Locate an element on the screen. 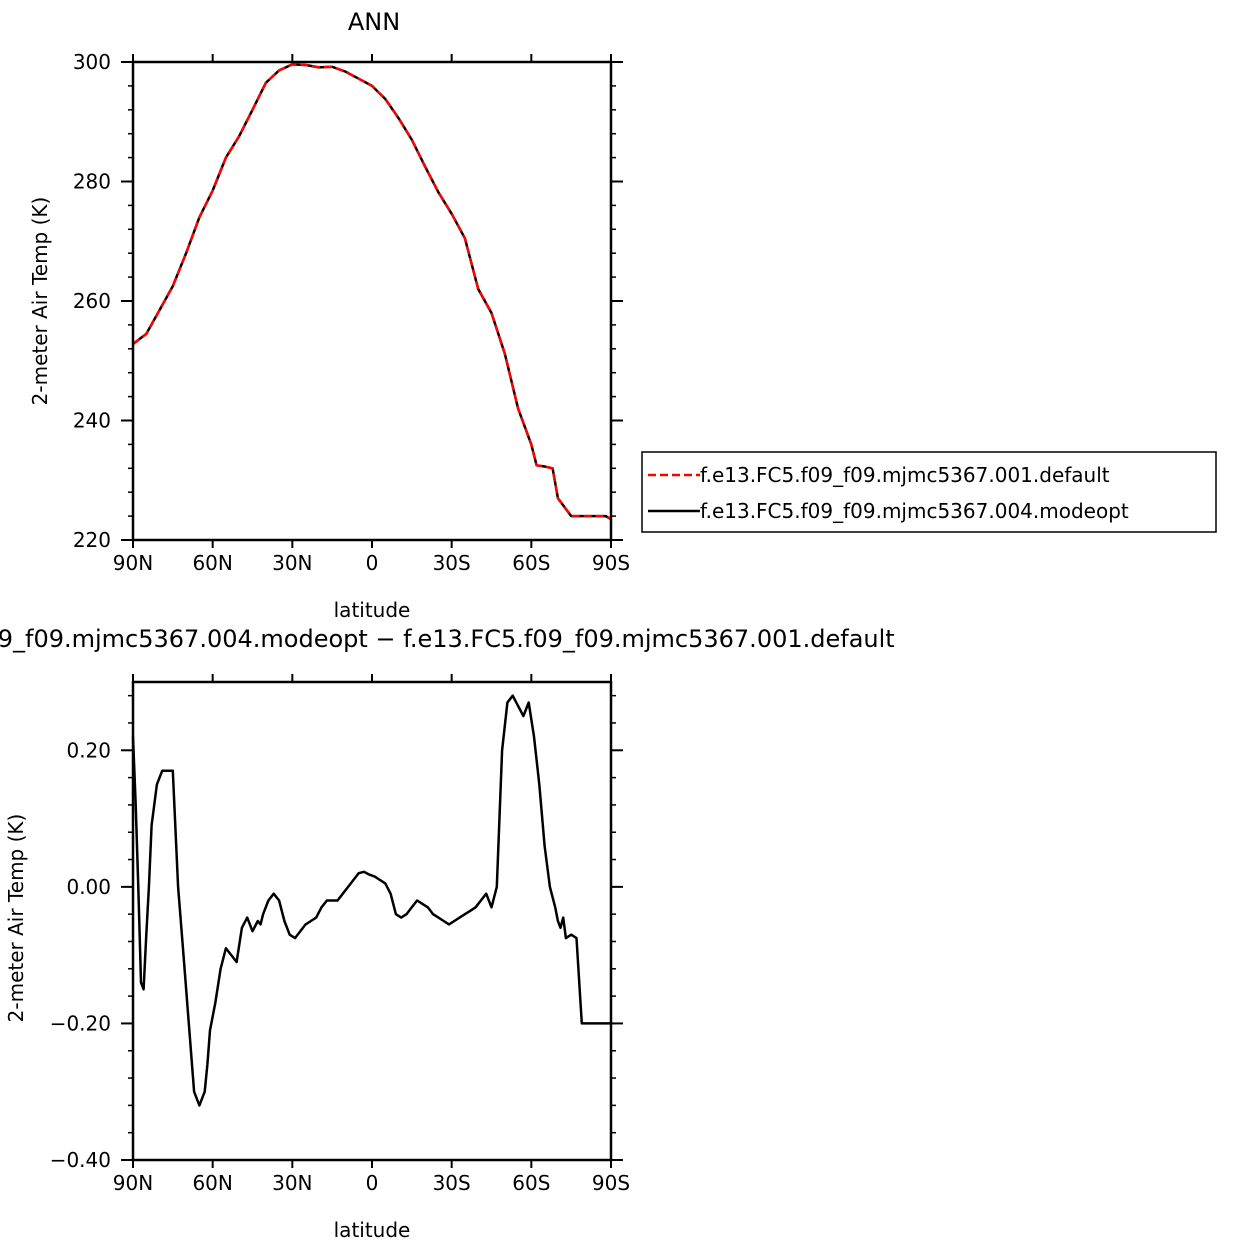  bot-x-tick-label: 90S is located at coordinates (611, 1183).